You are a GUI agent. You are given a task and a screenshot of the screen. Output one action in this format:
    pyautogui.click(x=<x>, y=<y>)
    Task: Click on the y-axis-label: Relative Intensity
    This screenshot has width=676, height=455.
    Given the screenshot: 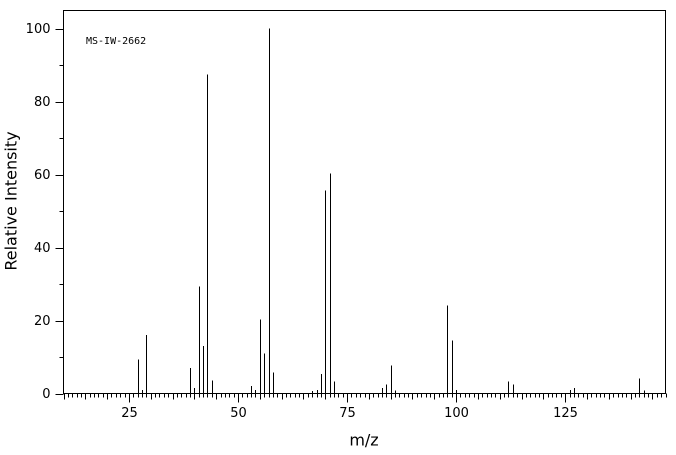 What is the action you would take?
    pyautogui.click(x=11, y=200)
    